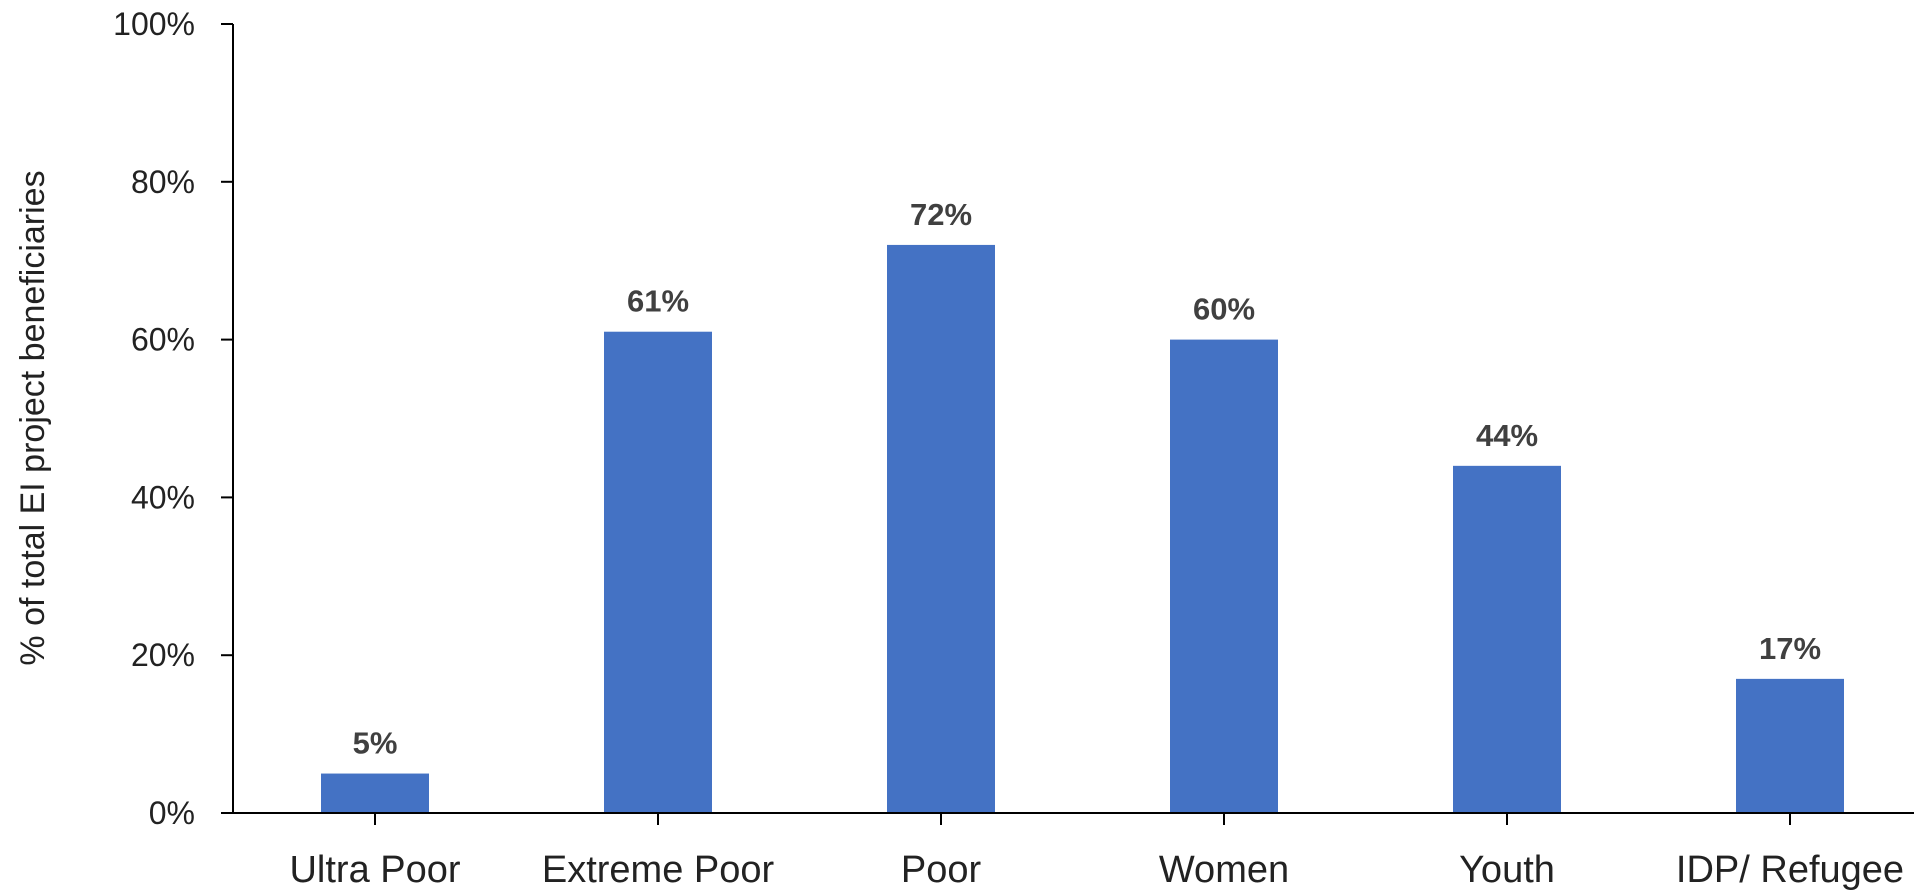 This screenshot has height=890, width=1914. Describe the element at coordinates (941, 214) in the screenshot. I see `bar-value-label: 72%` at that location.